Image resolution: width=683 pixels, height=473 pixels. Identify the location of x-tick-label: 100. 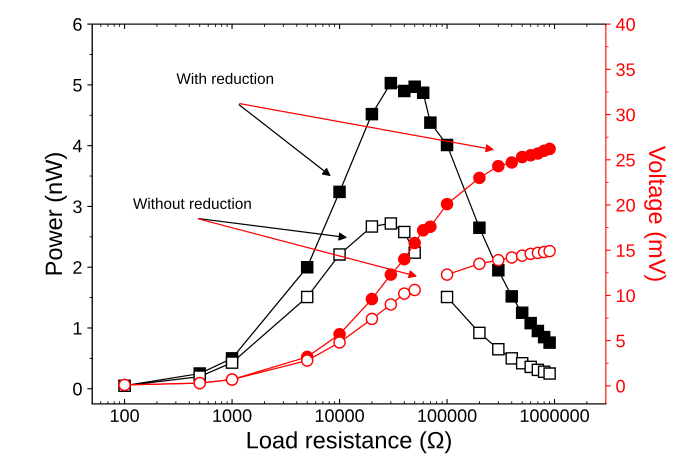
(124, 415).